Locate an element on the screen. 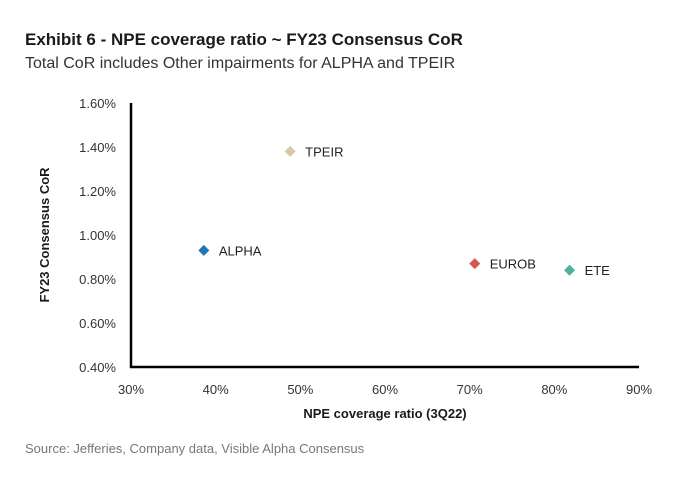 The image size is (673, 481). data-point-ete: ETE is located at coordinates (587, 270).